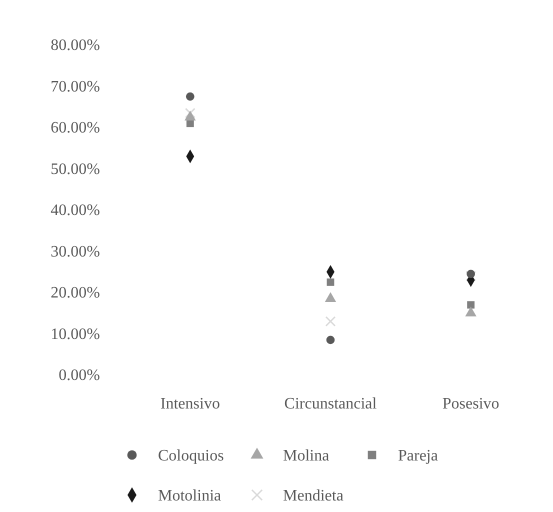 This screenshot has height=512, width=553. Describe the element at coordinates (313, 496) in the screenshot. I see `legend-label: Mendieta` at that location.